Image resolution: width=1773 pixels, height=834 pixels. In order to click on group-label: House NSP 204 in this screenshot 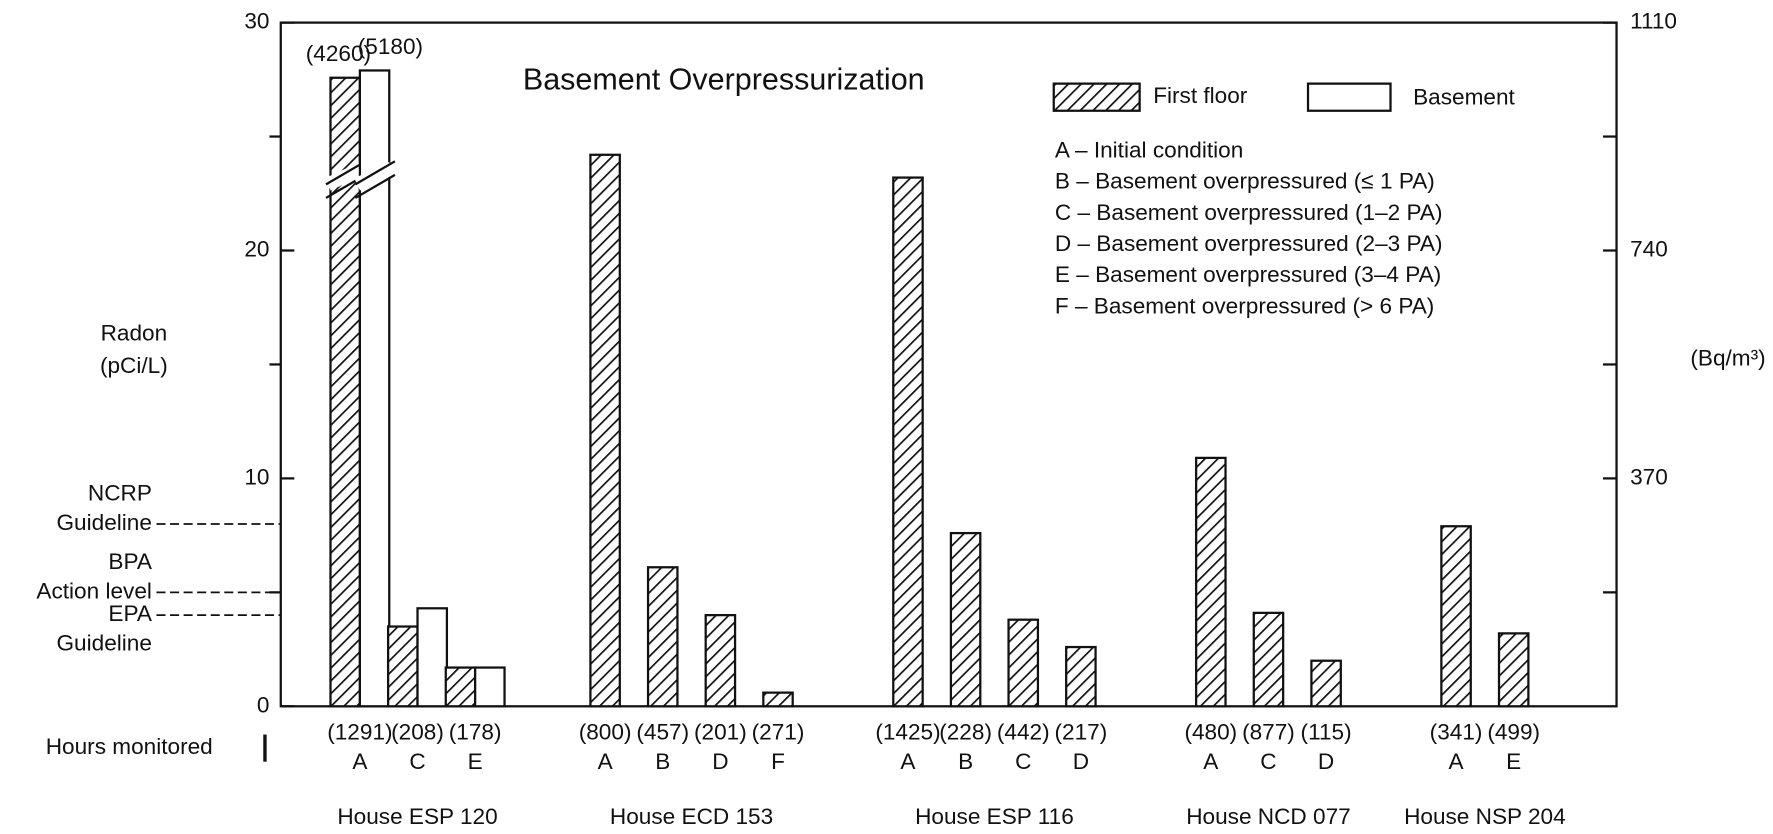, I will do `click(1485, 816)`.